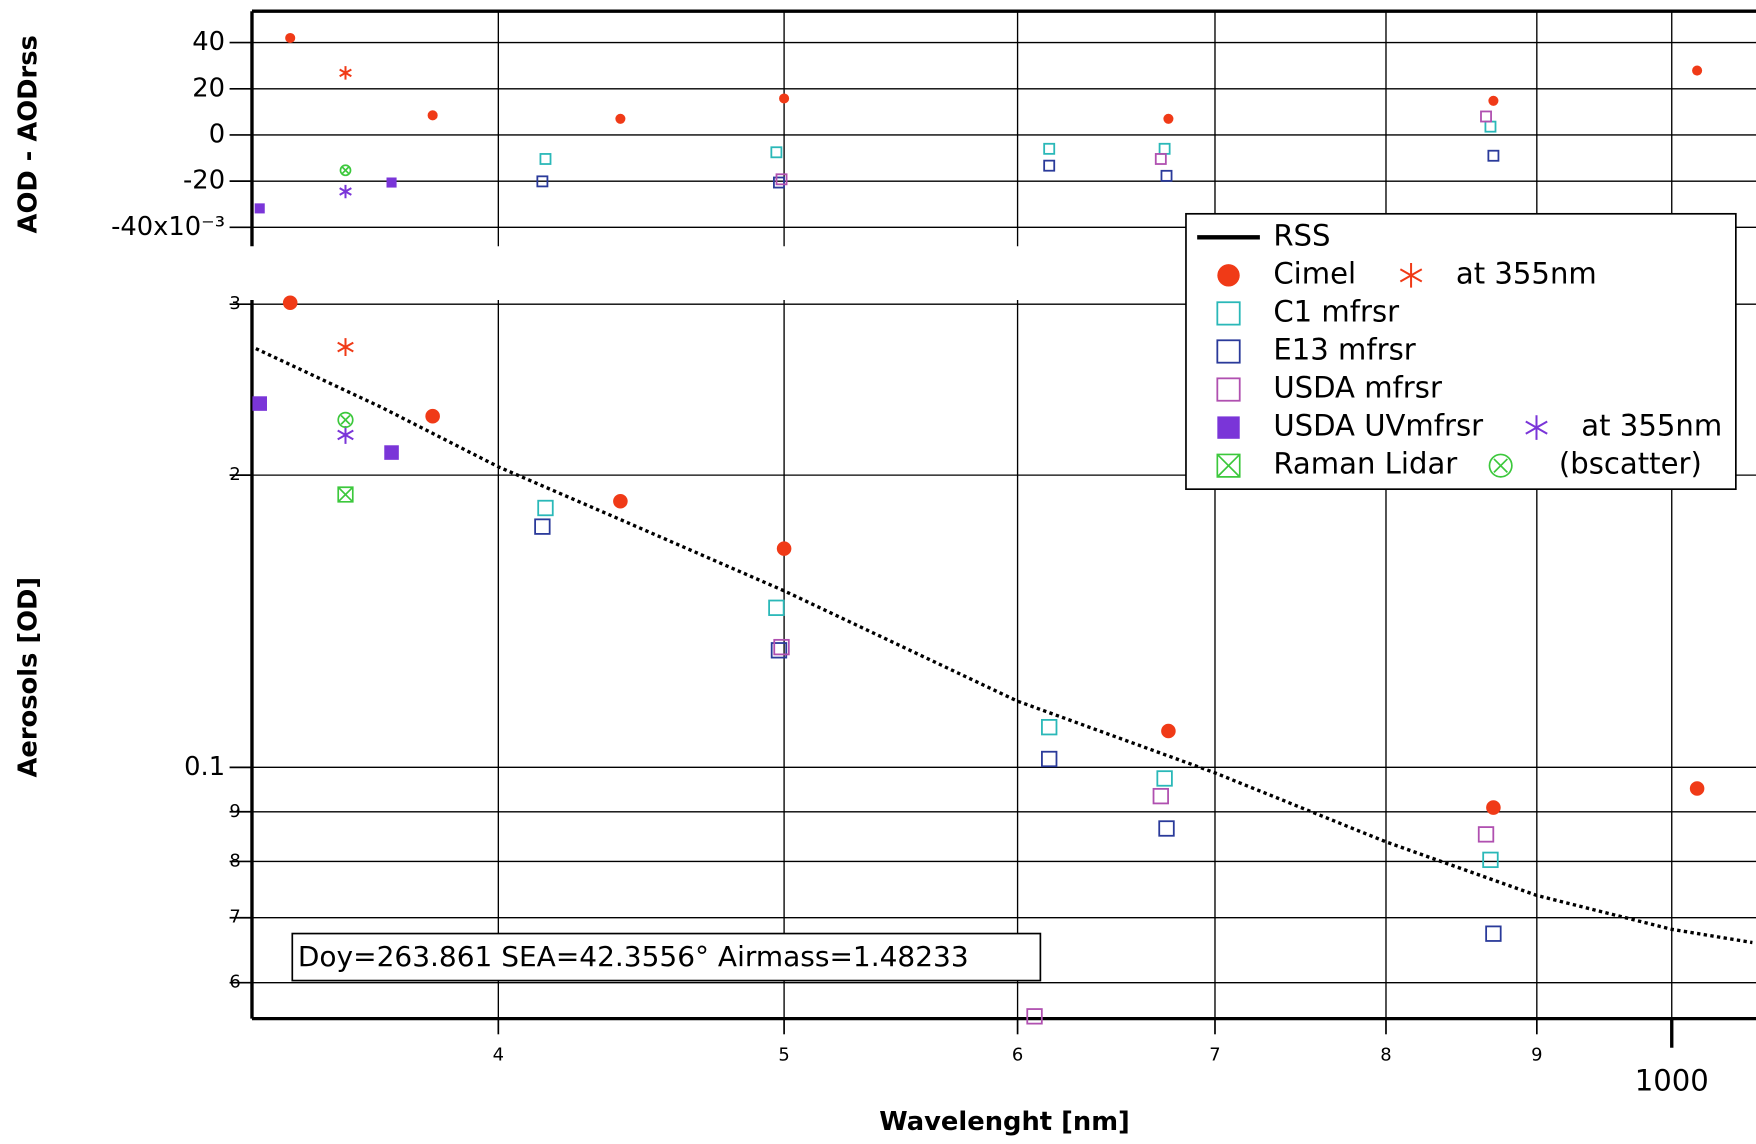  Describe the element at coordinates (208, 42) in the screenshot. I see `y-tick-label: 40` at that location.